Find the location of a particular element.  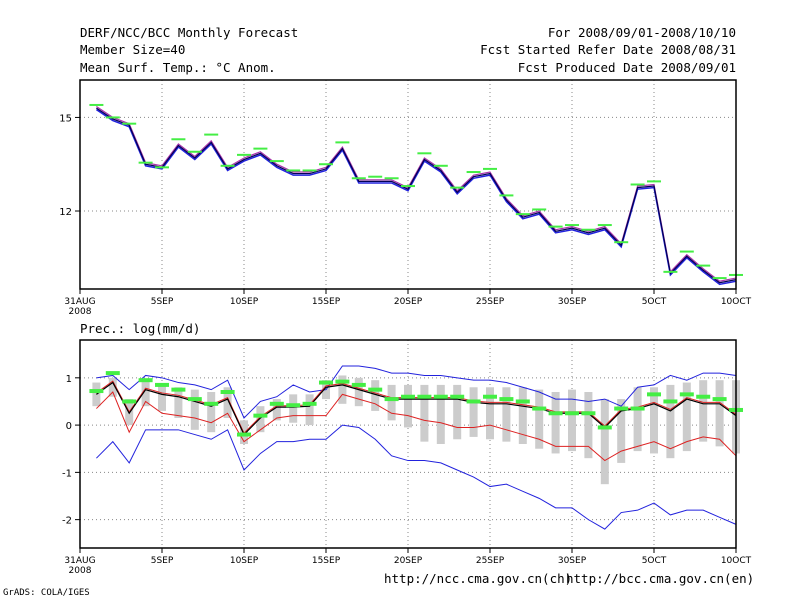

forecast-period: For 2008/09/01-2008/10/10 is located at coordinates (641, 32).